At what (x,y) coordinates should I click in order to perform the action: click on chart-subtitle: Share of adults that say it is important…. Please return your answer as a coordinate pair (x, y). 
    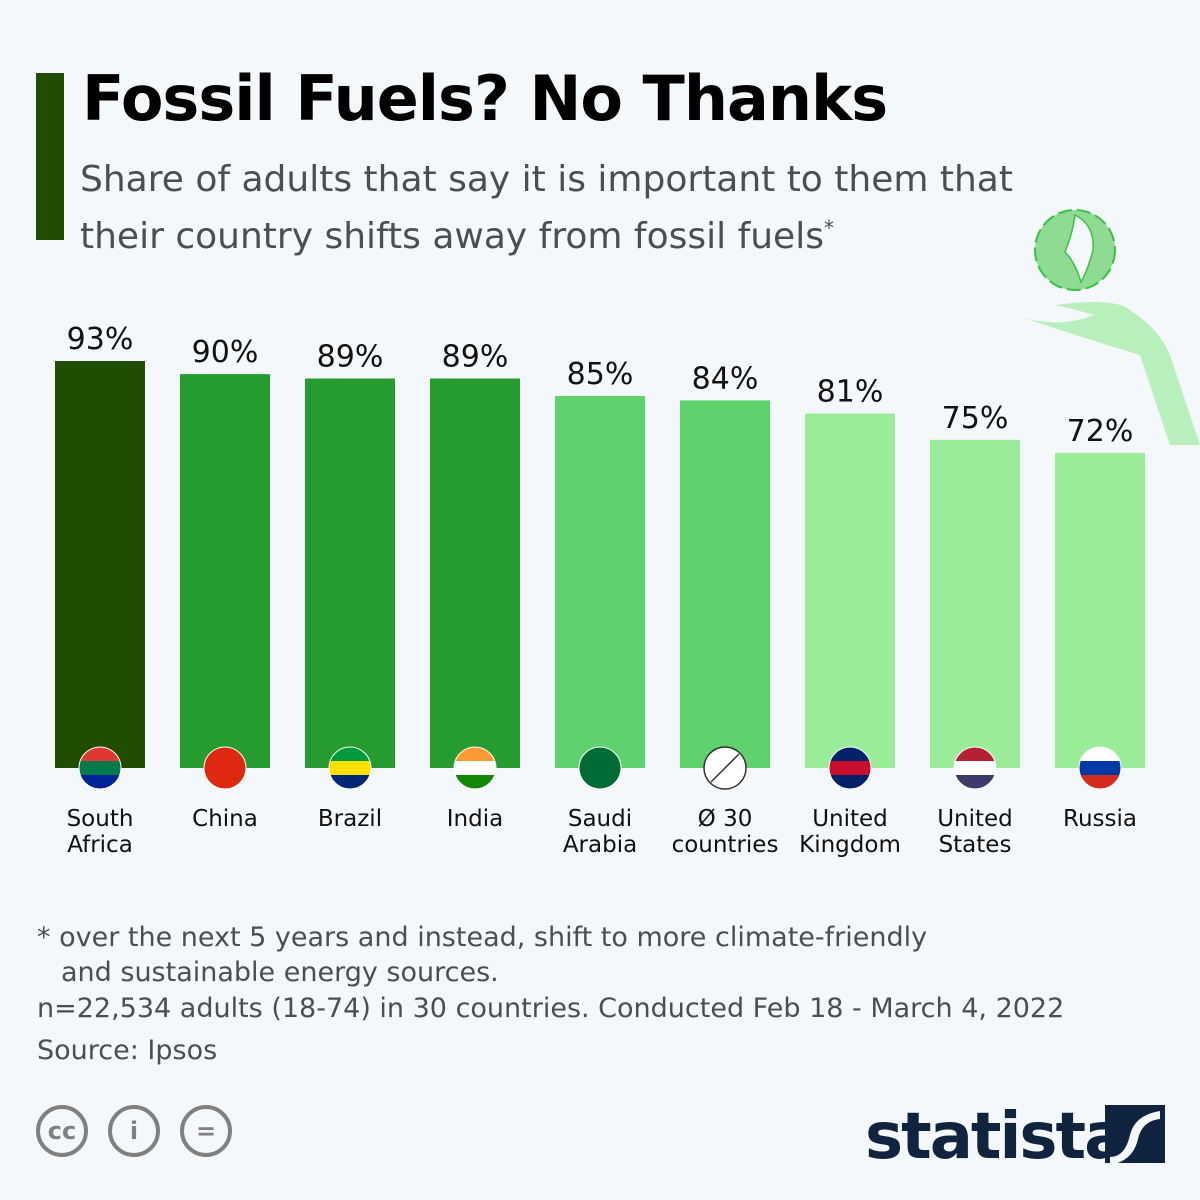
    Looking at the image, I should click on (560, 208).